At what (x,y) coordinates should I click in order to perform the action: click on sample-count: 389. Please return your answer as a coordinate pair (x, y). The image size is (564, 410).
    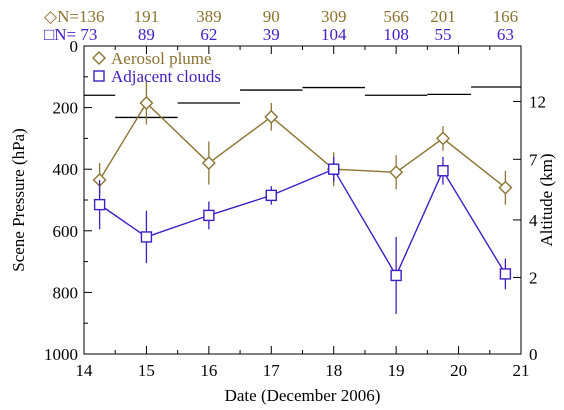
    Looking at the image, I should click on (209, 16).